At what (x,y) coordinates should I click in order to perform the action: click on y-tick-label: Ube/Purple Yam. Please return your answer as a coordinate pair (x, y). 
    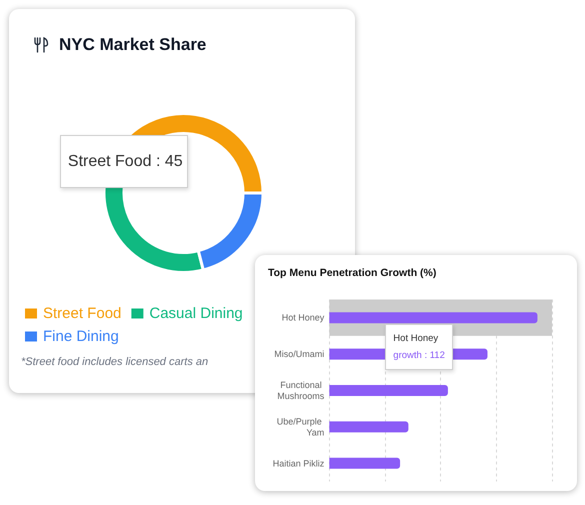
    Looking at the image, I should click on (300, 427).